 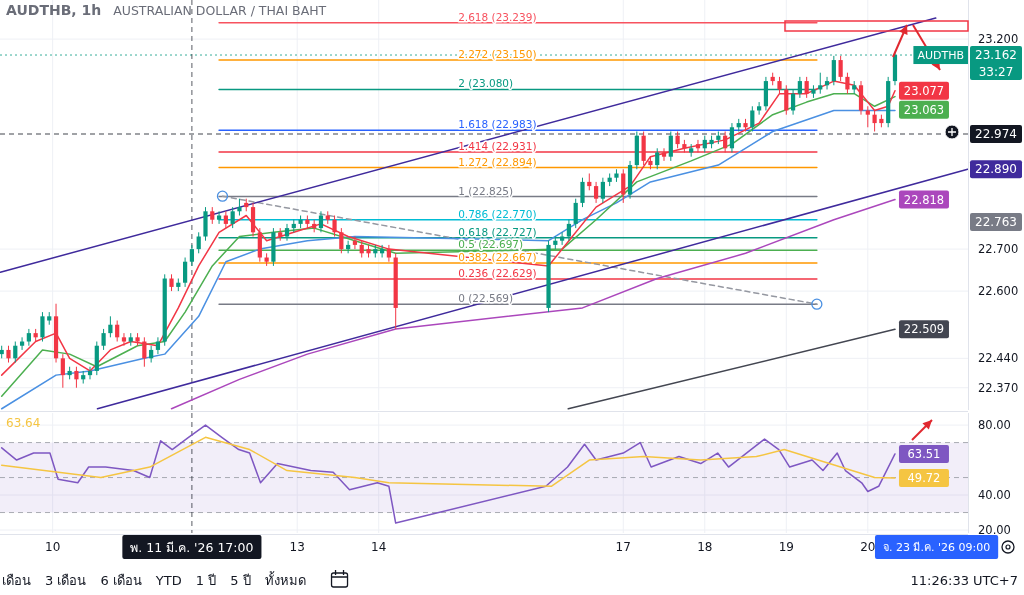 I want to click on data-label: 23.077, so click(x=924, y=90).